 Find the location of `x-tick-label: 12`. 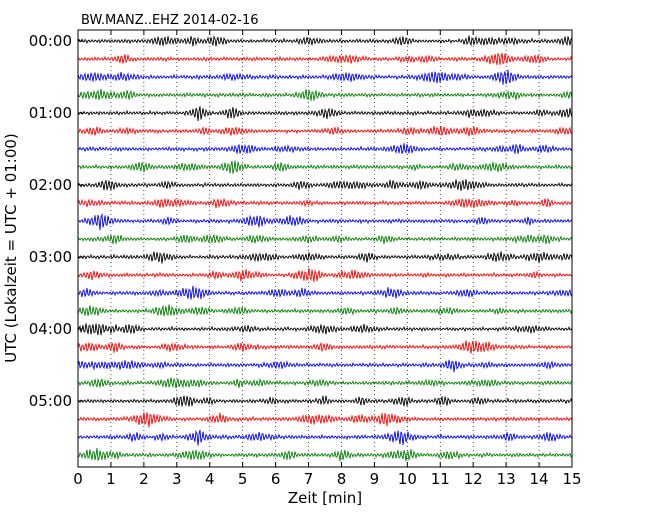

x-tick-label: 12 is located at coordinates (473, 479).